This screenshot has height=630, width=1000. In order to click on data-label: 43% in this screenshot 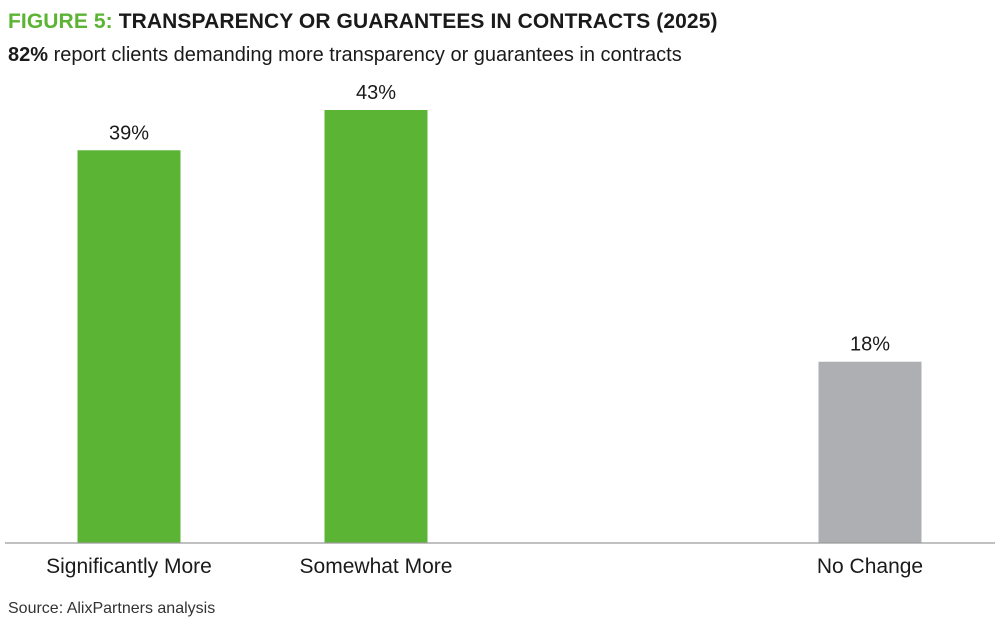, I will do `click(376, 93)`.